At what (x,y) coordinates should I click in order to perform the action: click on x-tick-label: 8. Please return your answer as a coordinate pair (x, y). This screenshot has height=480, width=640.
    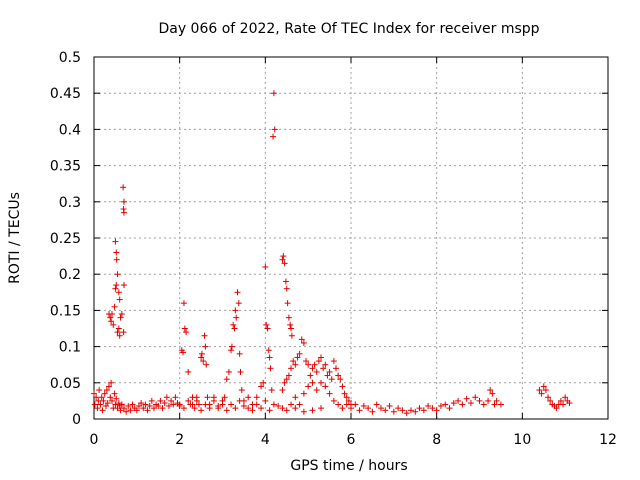
    Looking at the image, I should click on (436, 440).